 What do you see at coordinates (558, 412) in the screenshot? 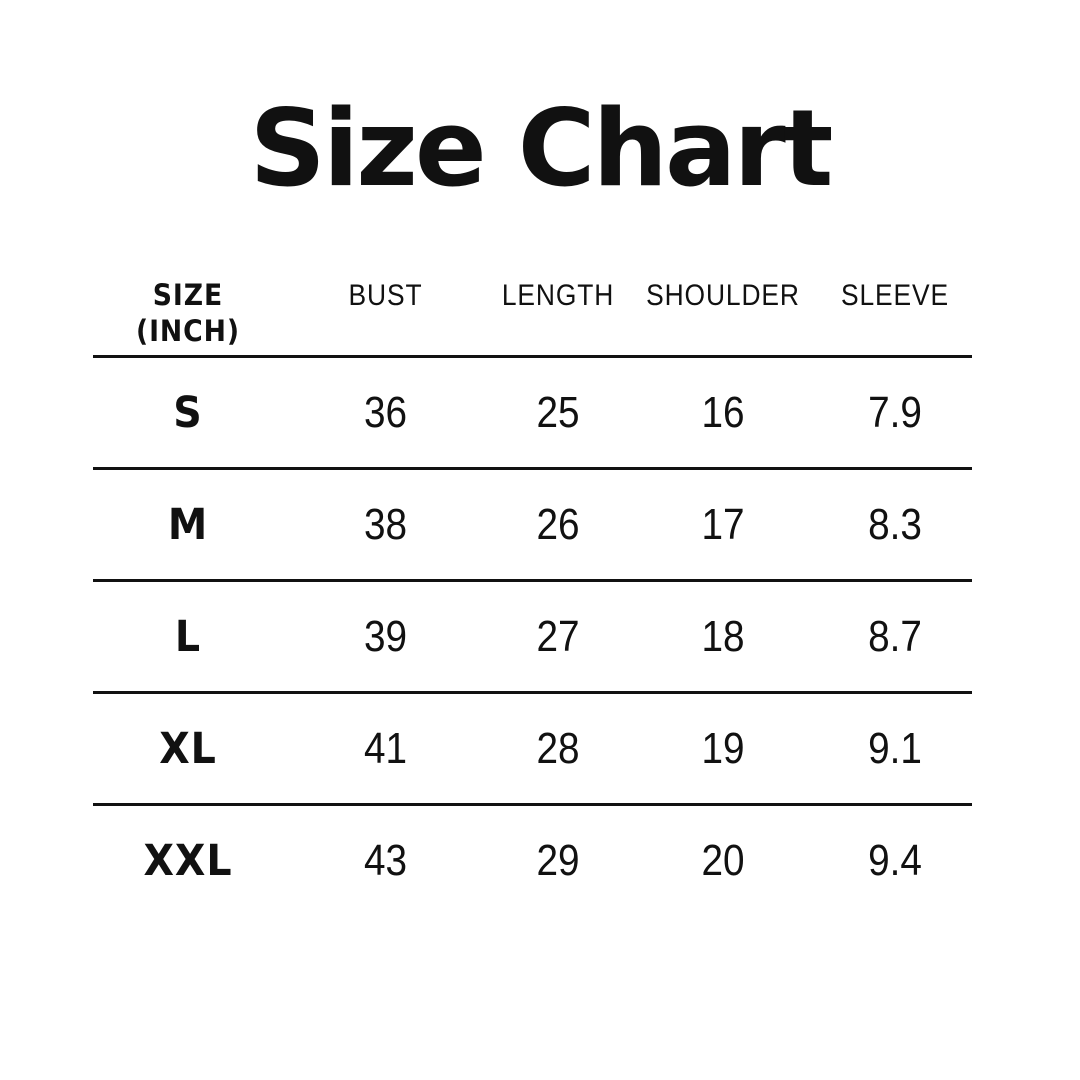
I see `cell-length: 25` at bounding box center [558, 412].